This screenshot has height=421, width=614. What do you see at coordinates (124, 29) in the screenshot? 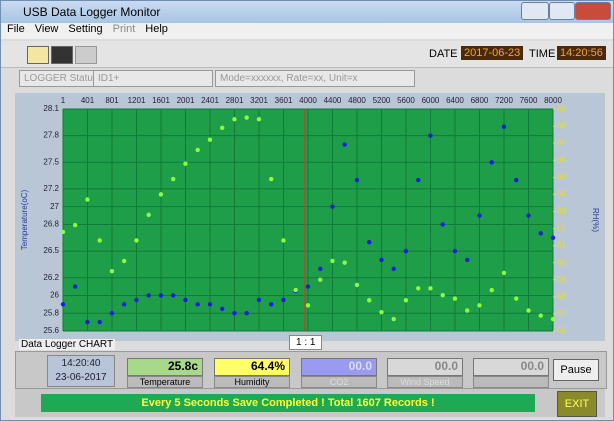
I see `menu-item: Print` at bounding box center [124, 29].